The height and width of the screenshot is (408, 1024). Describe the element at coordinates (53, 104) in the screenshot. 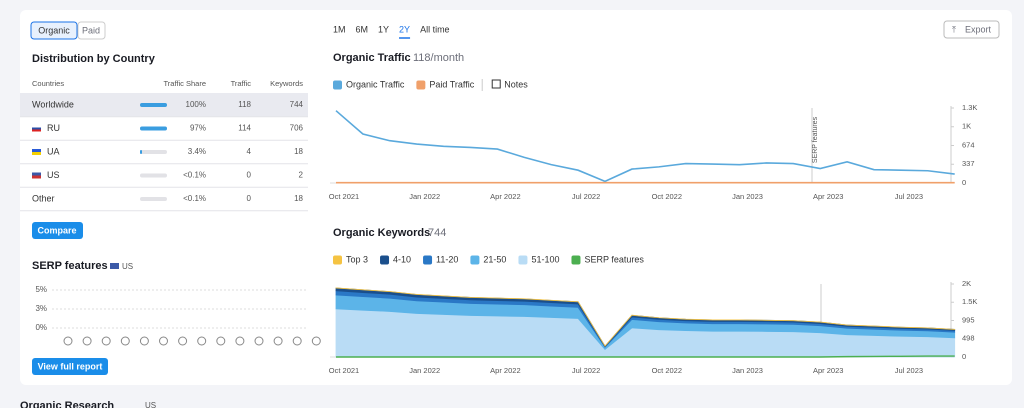

I see `country: Worldwide` at that location.